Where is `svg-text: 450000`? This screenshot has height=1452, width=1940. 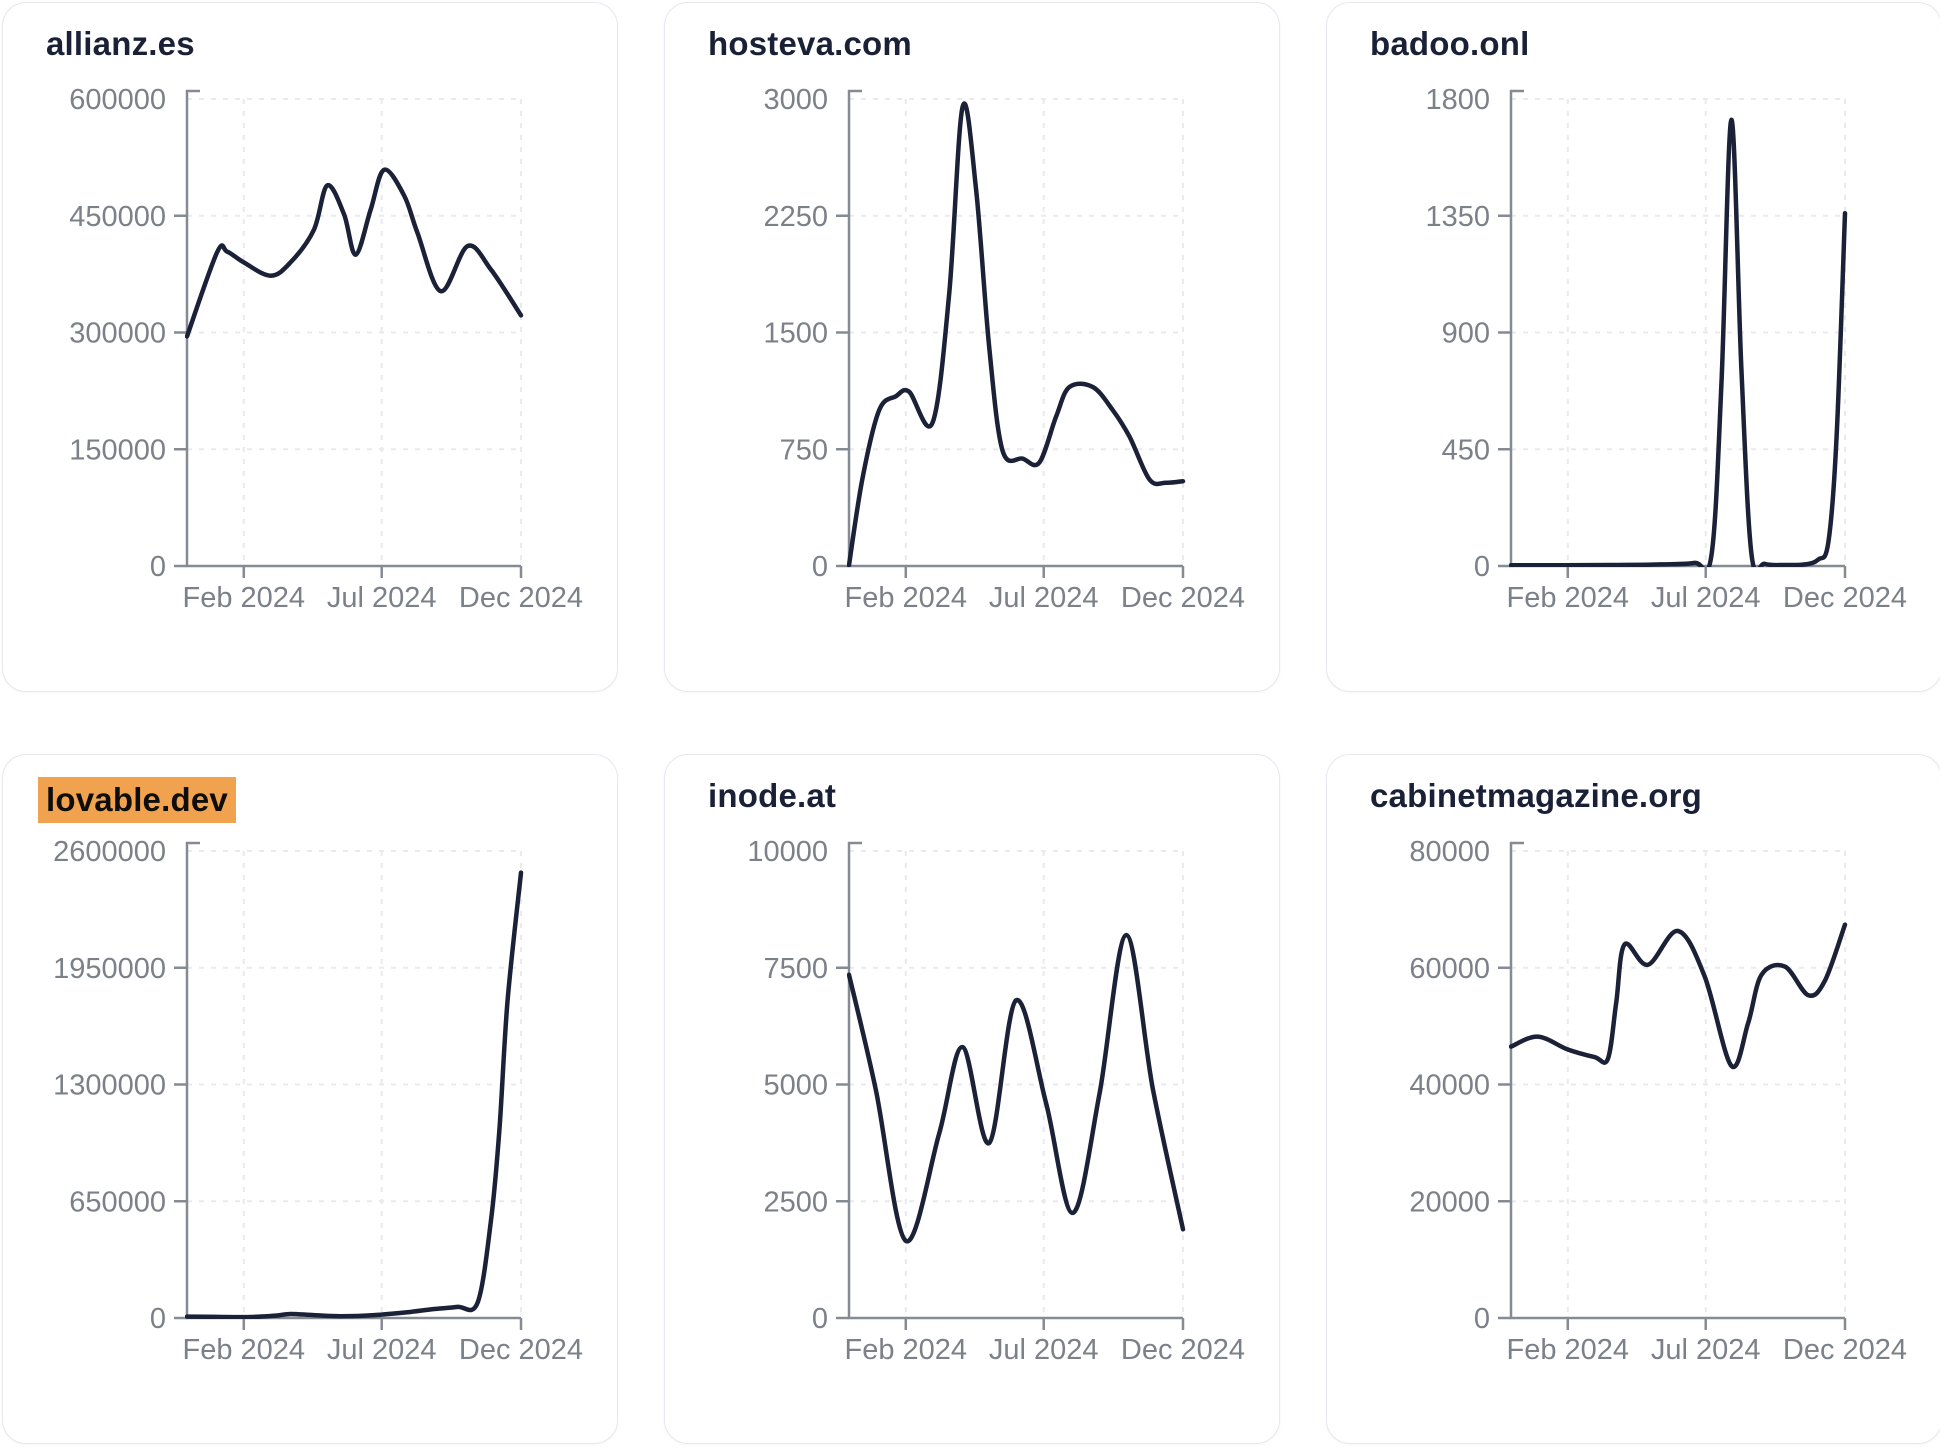
svg-text: 450000 is located at coordinates (117, 217).